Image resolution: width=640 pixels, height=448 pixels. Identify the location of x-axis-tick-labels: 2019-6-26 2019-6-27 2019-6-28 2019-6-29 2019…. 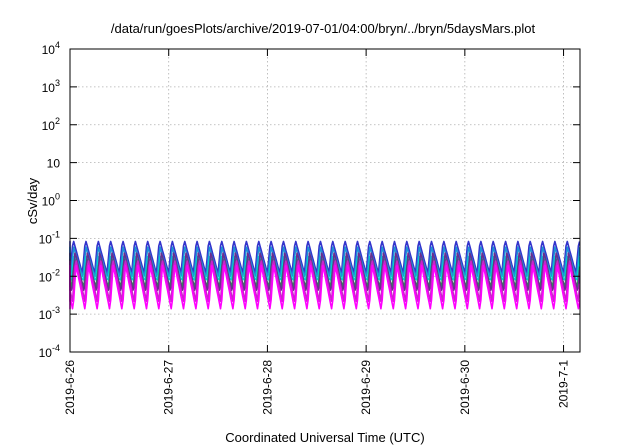
(317, 387).